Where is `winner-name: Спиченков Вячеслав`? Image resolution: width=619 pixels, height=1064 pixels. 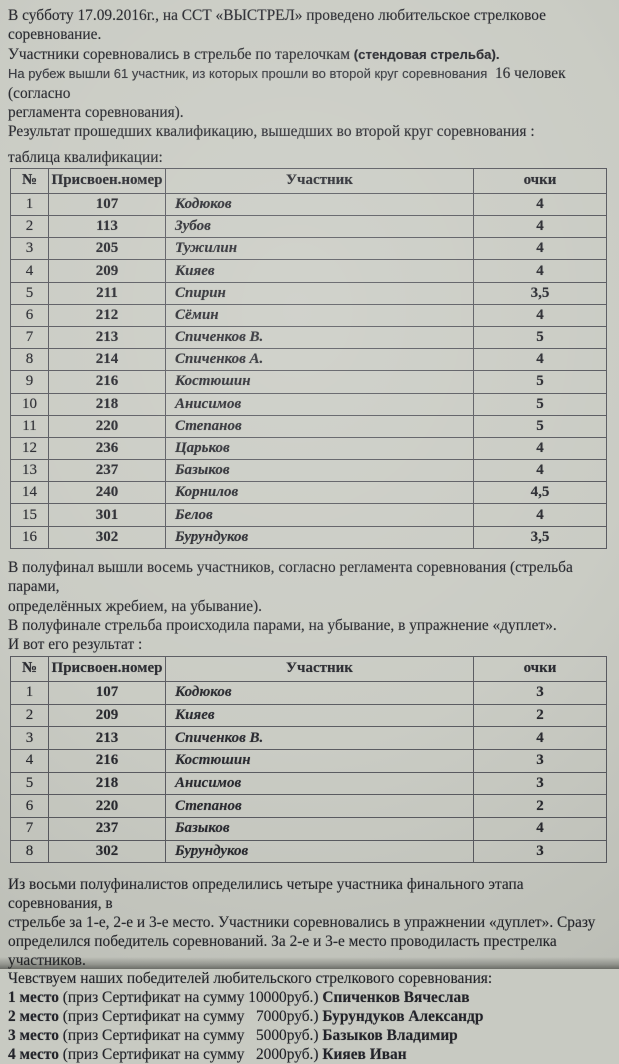
winner-name: Спиченков Вячеслав is located at coordinates (396, 998).